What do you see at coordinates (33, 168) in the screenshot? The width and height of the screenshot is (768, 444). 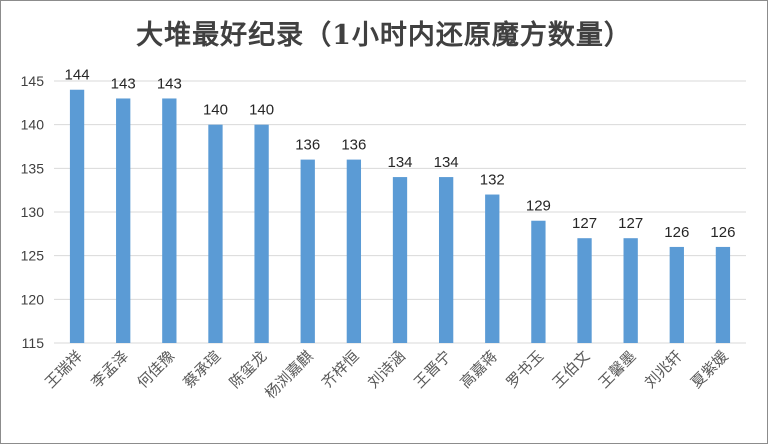 I see `y-tick-label: 135` at bounding box center [33, 168].